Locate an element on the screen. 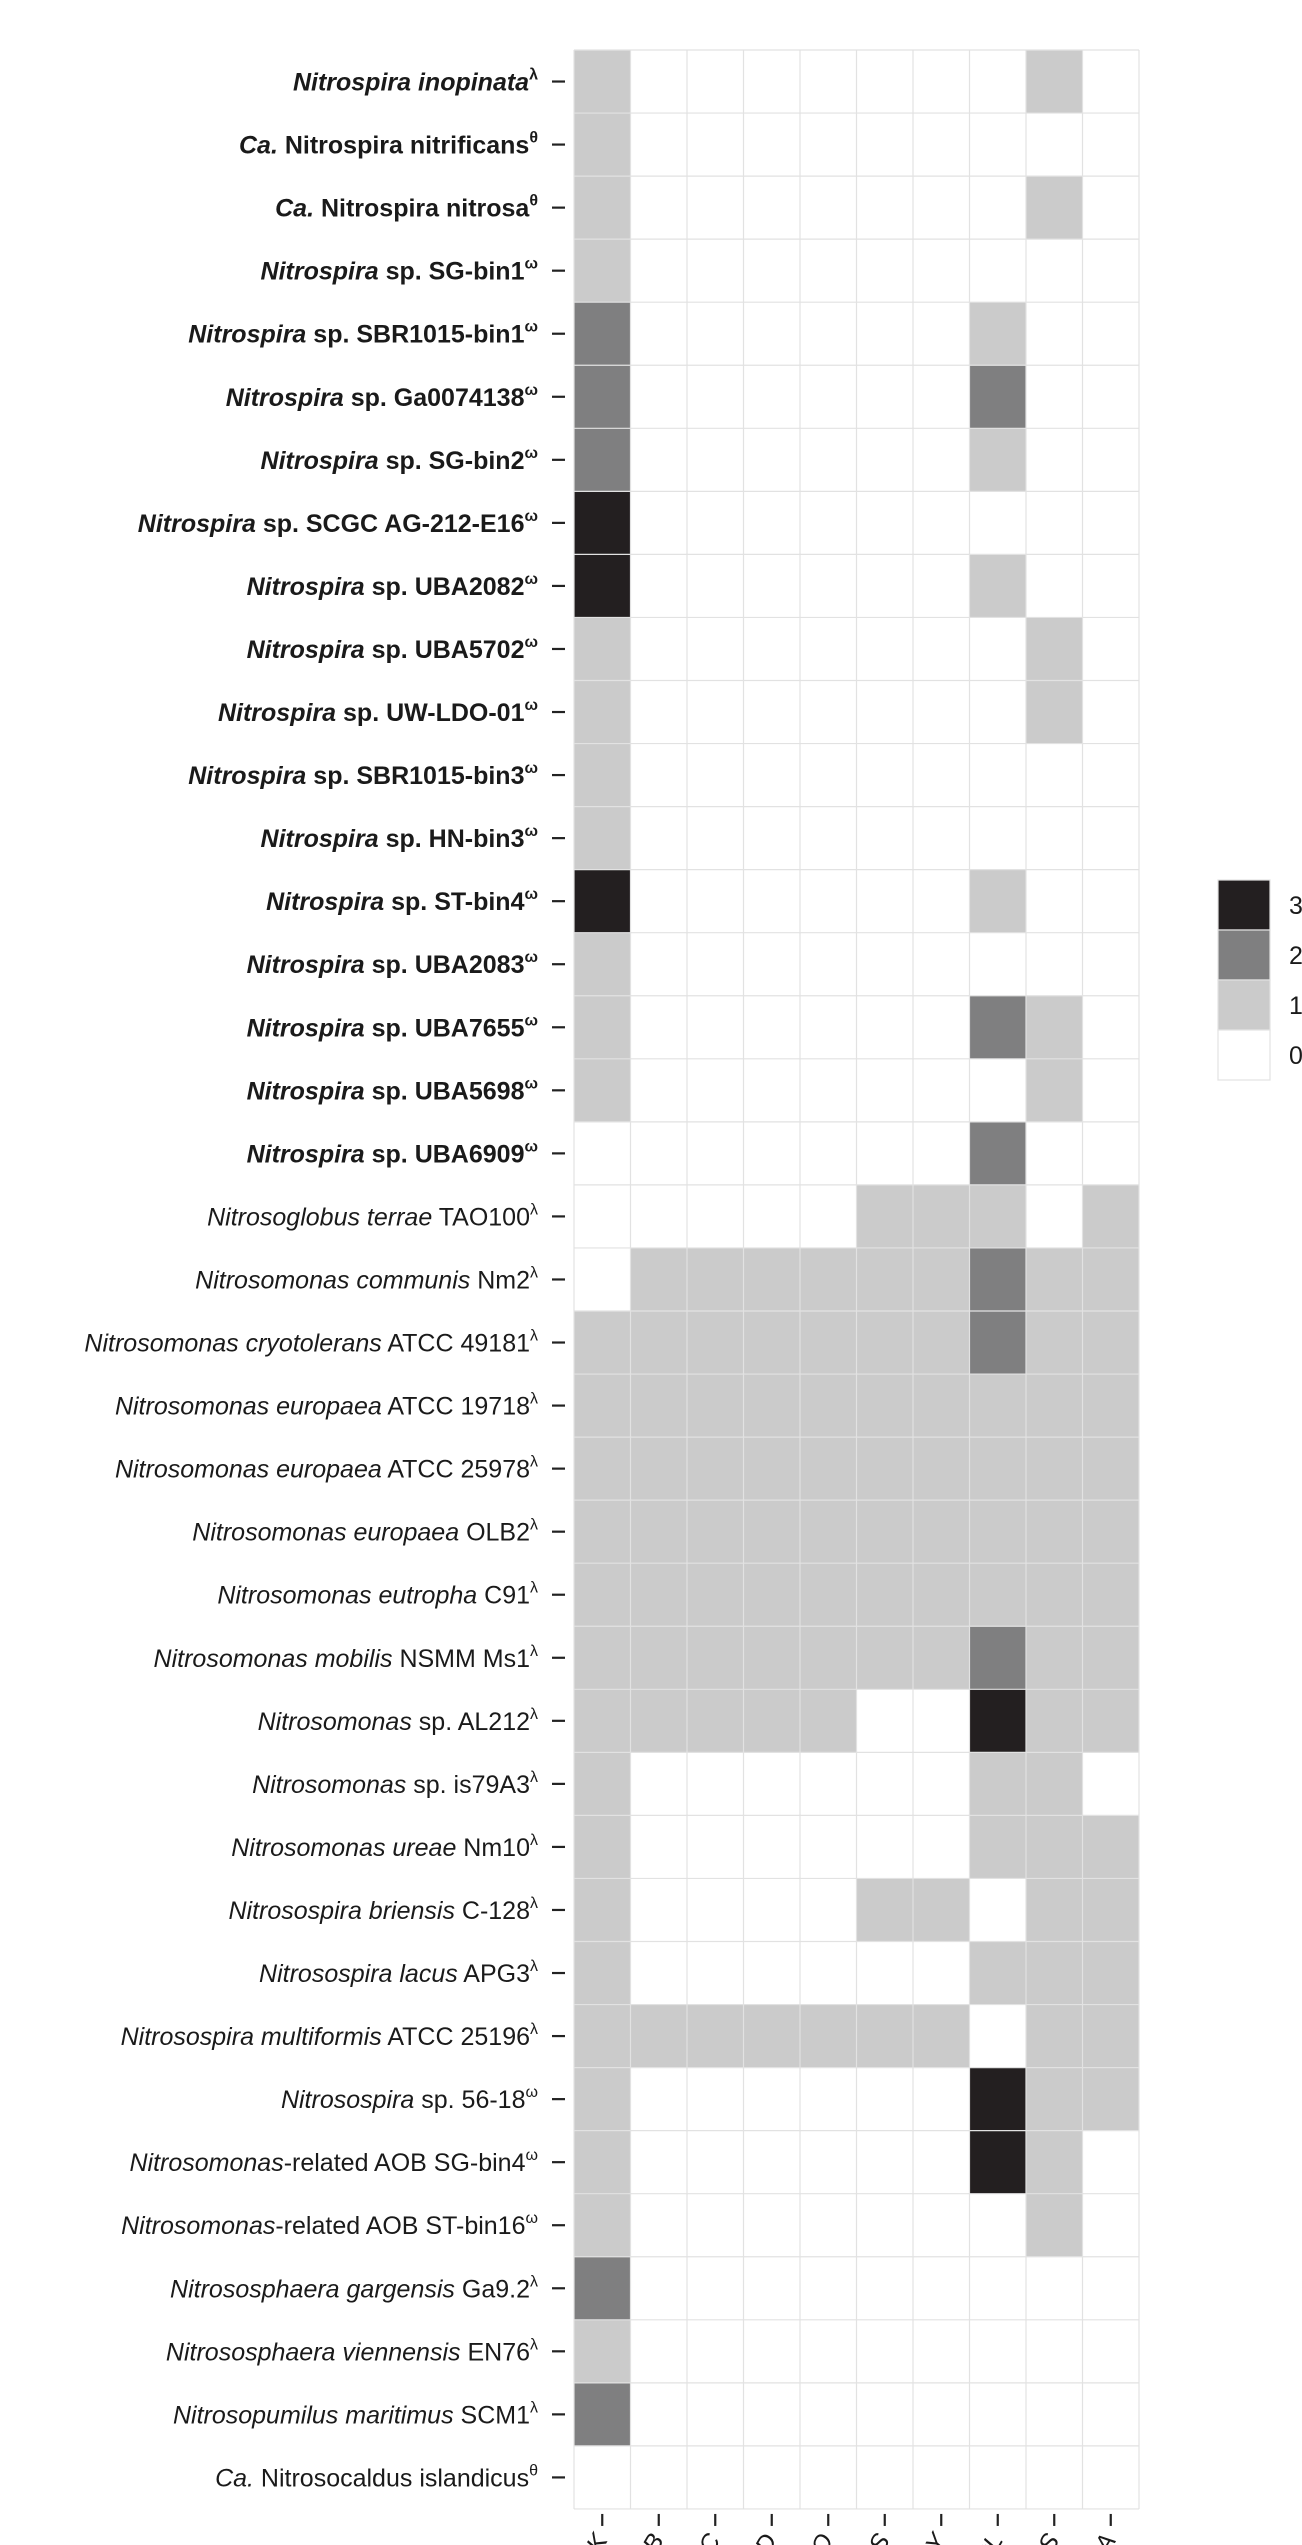  row-label: Nitrospira sp. HN-bin3ω is located at coordinates (399, 838).